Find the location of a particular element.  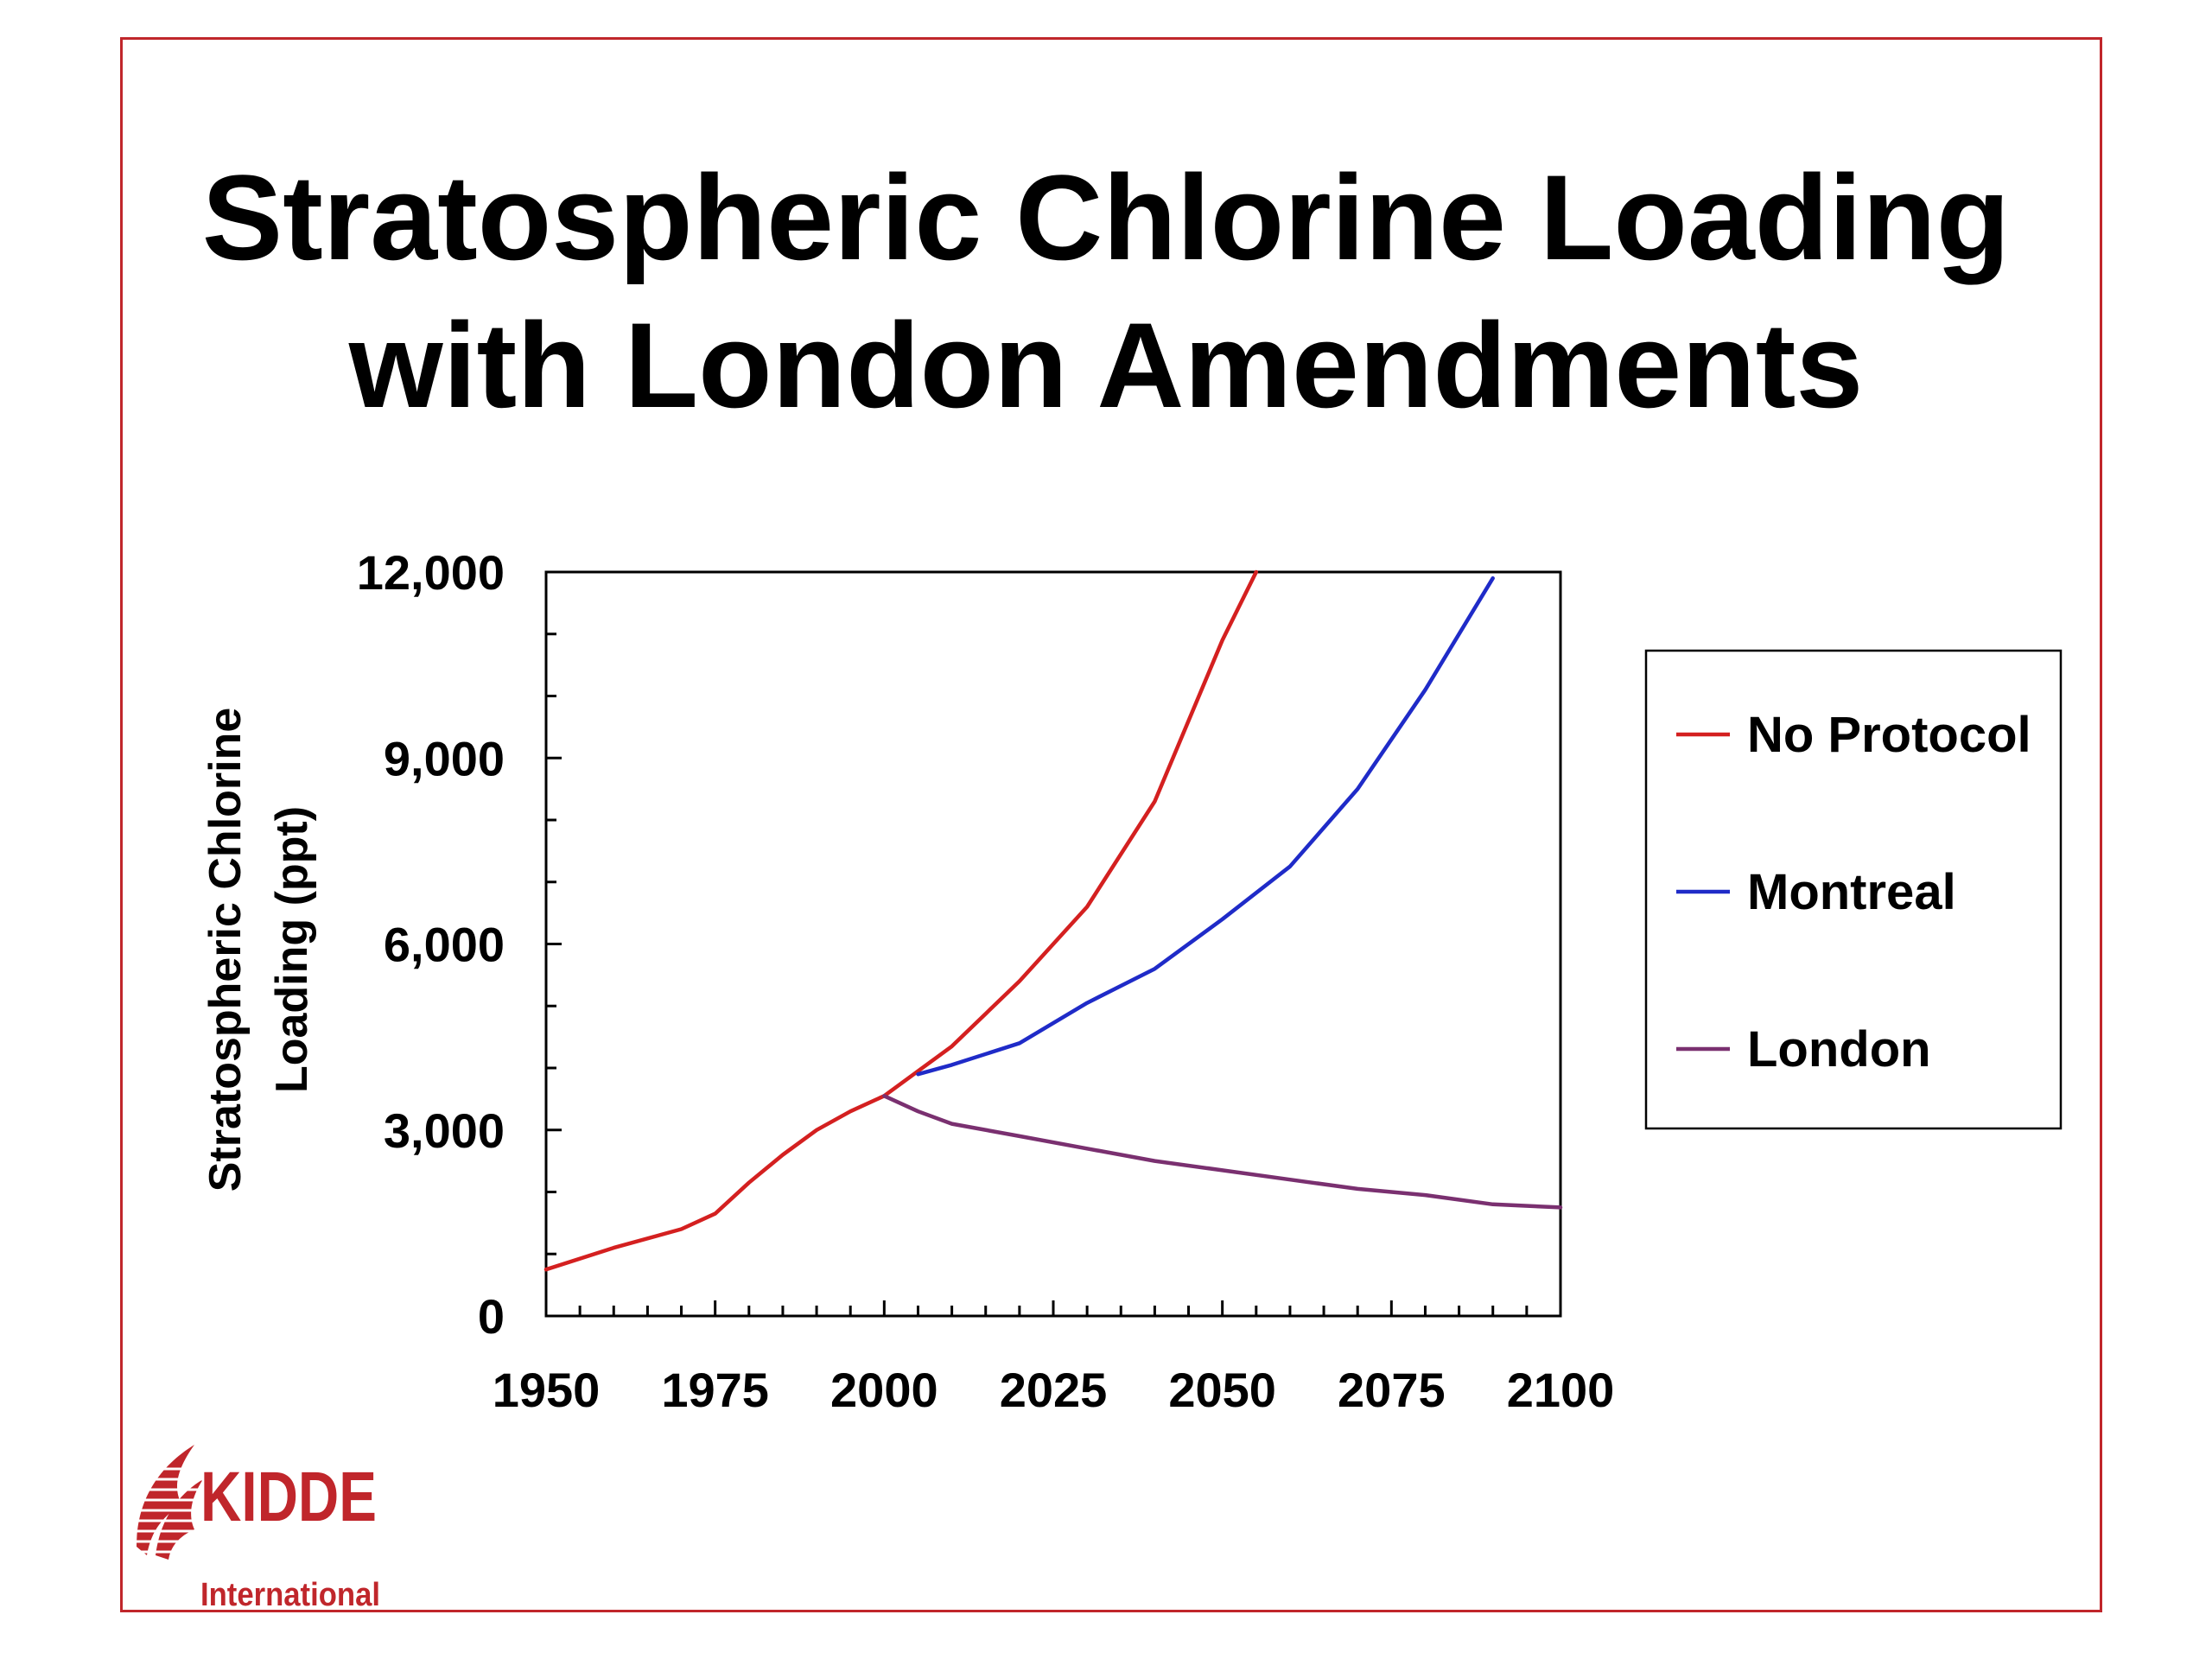

x-tick-label: 2050 is located at coordinates (1222, 1390).